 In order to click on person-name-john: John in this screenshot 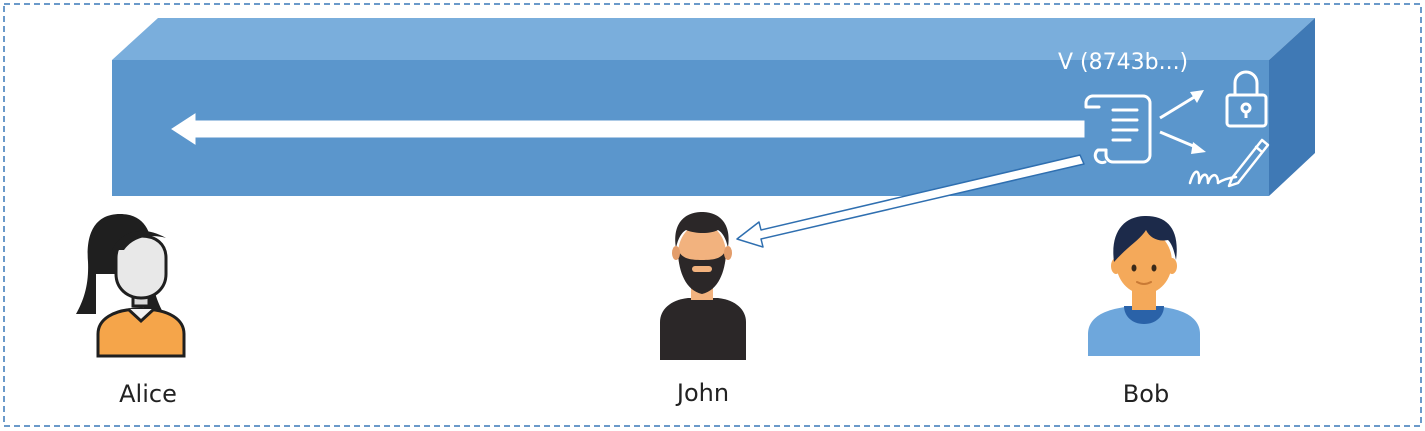, I will do `click(702, 393)`.